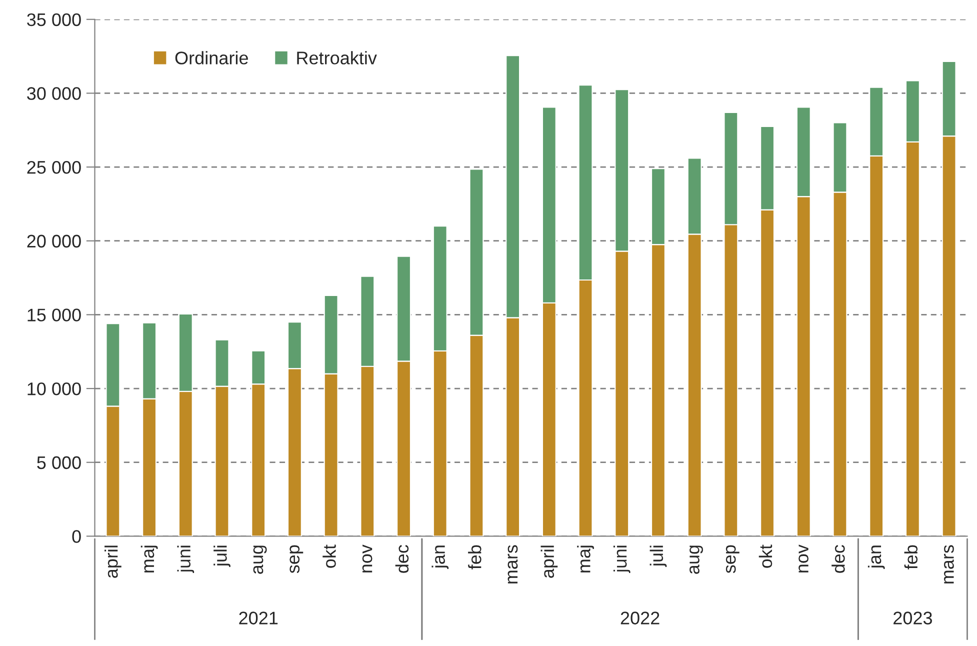 The width and height of the screenshot is (977, 646). I want to click on y-tick-label: 20 000, so click(54, 241).